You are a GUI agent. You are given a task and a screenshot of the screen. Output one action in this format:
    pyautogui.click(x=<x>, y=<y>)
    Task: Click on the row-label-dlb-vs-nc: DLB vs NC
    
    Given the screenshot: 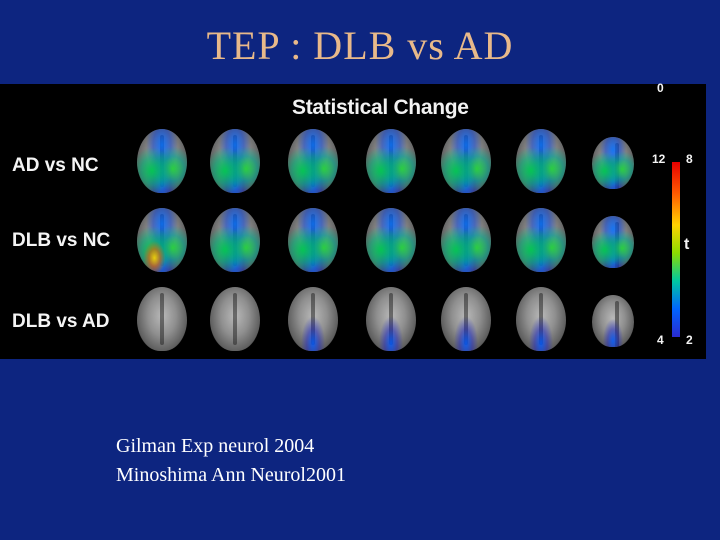 What is the action you would take?
    pyautogui.click(x=61, y=240)
    